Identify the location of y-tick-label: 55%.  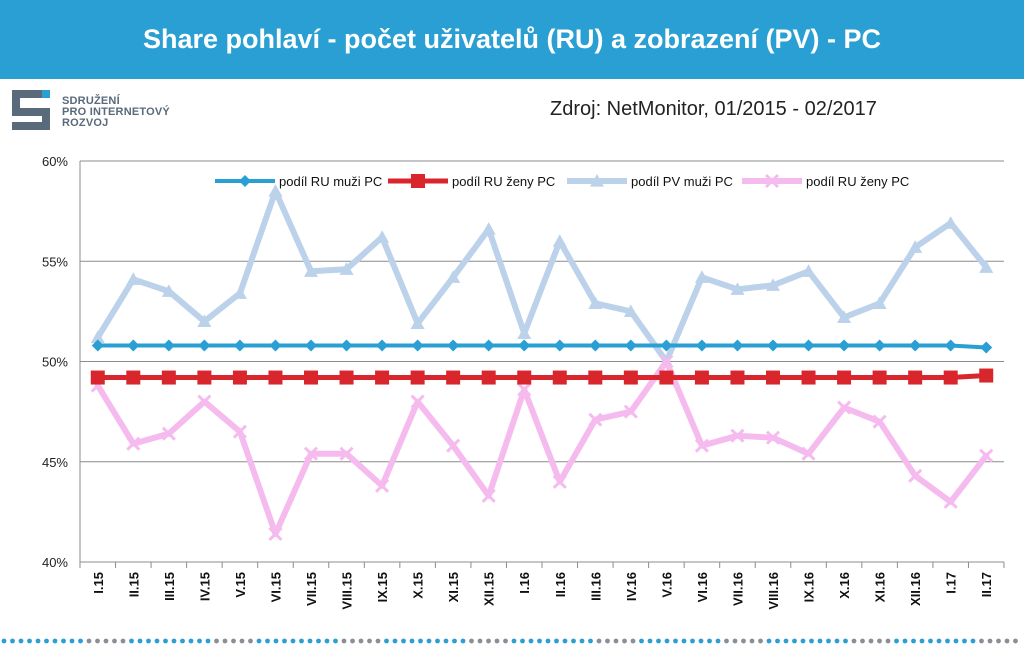
(55, 261).